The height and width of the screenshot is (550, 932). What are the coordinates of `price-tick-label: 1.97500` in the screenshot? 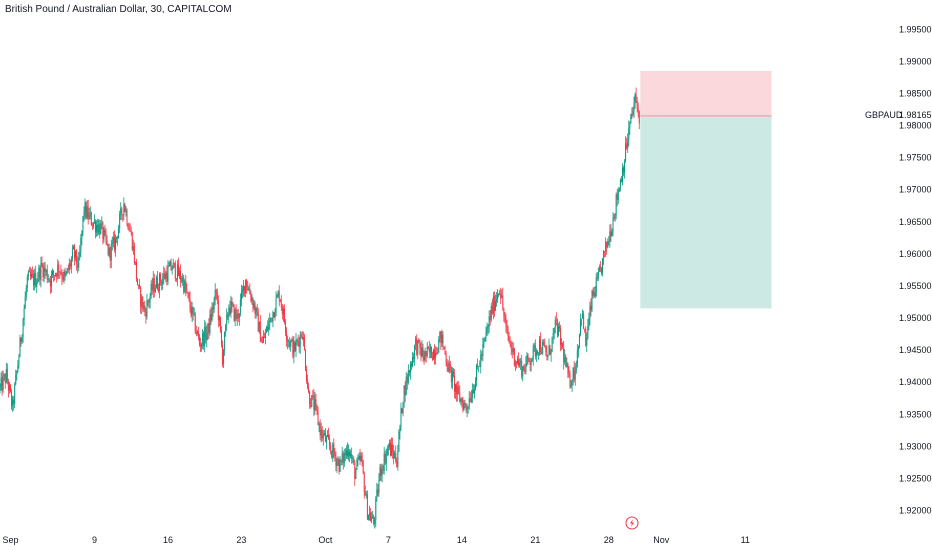 It's located at (915, 158).